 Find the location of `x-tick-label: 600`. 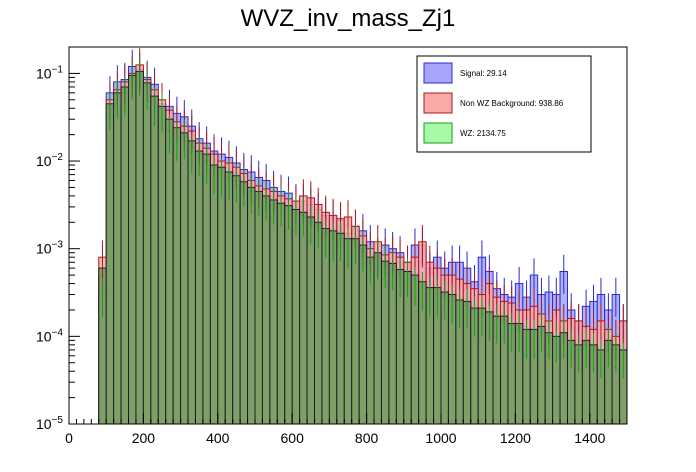

x-tick-label: 600 is located at coordinates (293, 438).